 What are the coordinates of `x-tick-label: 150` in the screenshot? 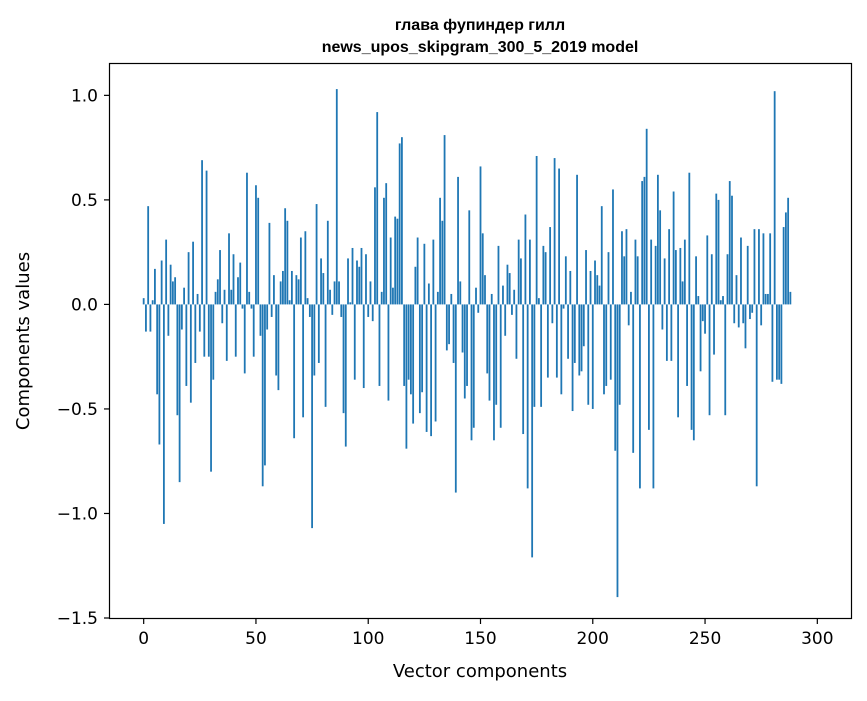 It's located at (480, 639).